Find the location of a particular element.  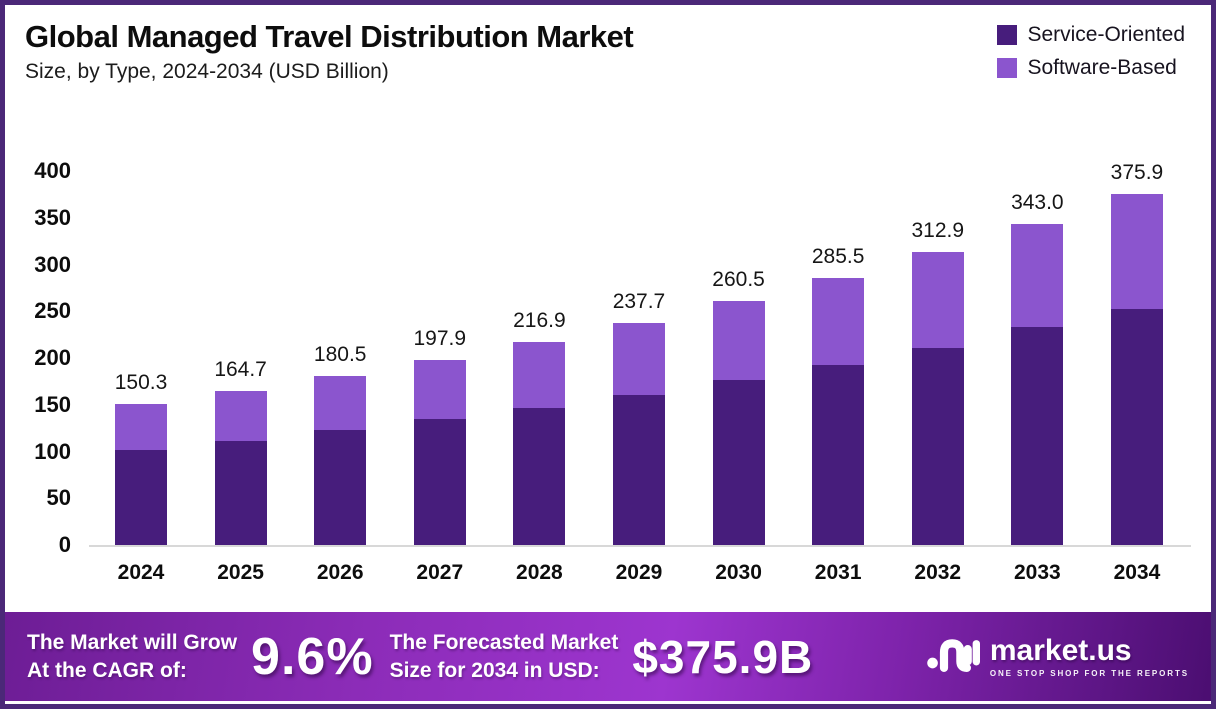

page-subtitle: Size, by Type, 2024-2034 (USD Billion) is located at coordinates (207, 71).